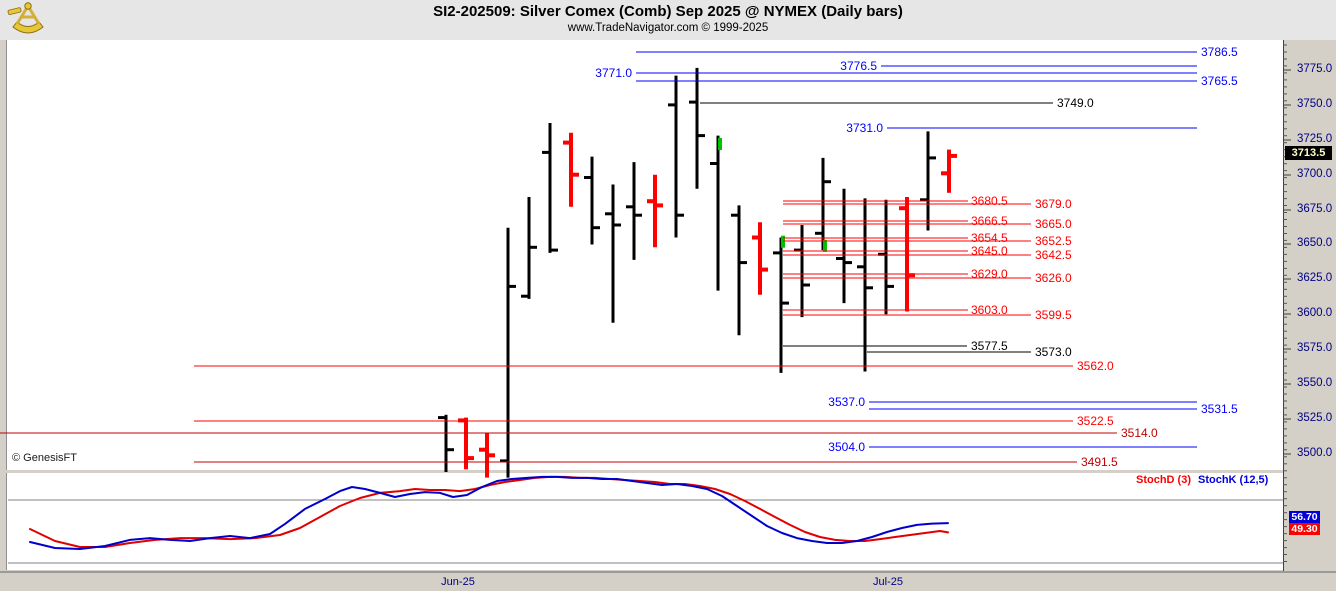 This screenshot has width=1336, height=591. Describe the element at coordinates (1315, 348) in the screenshot. I see `price-tick-label: 3575.0` at that location.